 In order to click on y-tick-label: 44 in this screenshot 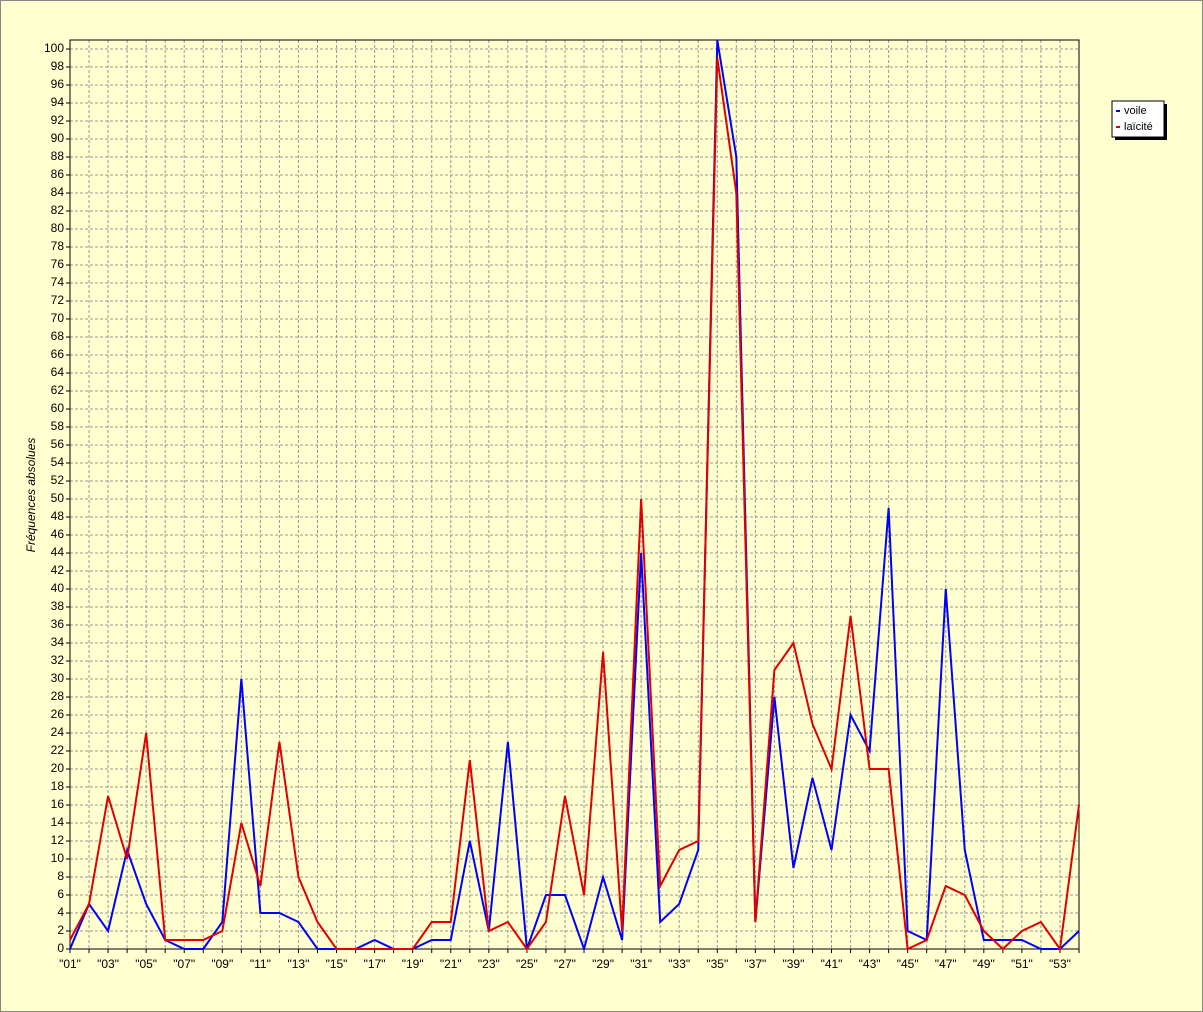, I will do `click(58, 552)`.